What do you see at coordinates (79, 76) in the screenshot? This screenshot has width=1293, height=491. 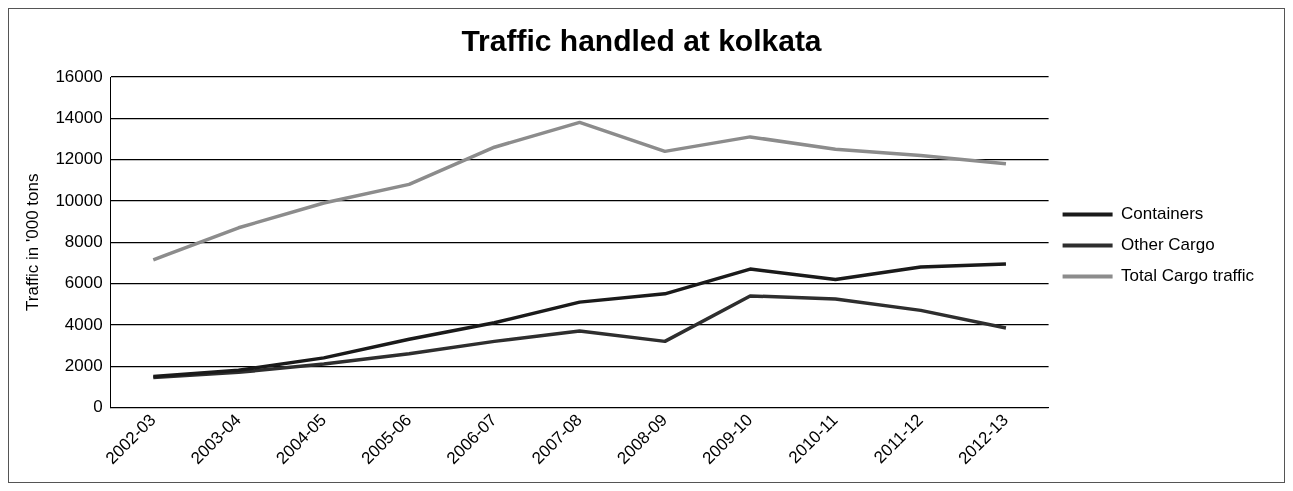 I see `y-tick-label: 16000` at bounding box center [79, 76].